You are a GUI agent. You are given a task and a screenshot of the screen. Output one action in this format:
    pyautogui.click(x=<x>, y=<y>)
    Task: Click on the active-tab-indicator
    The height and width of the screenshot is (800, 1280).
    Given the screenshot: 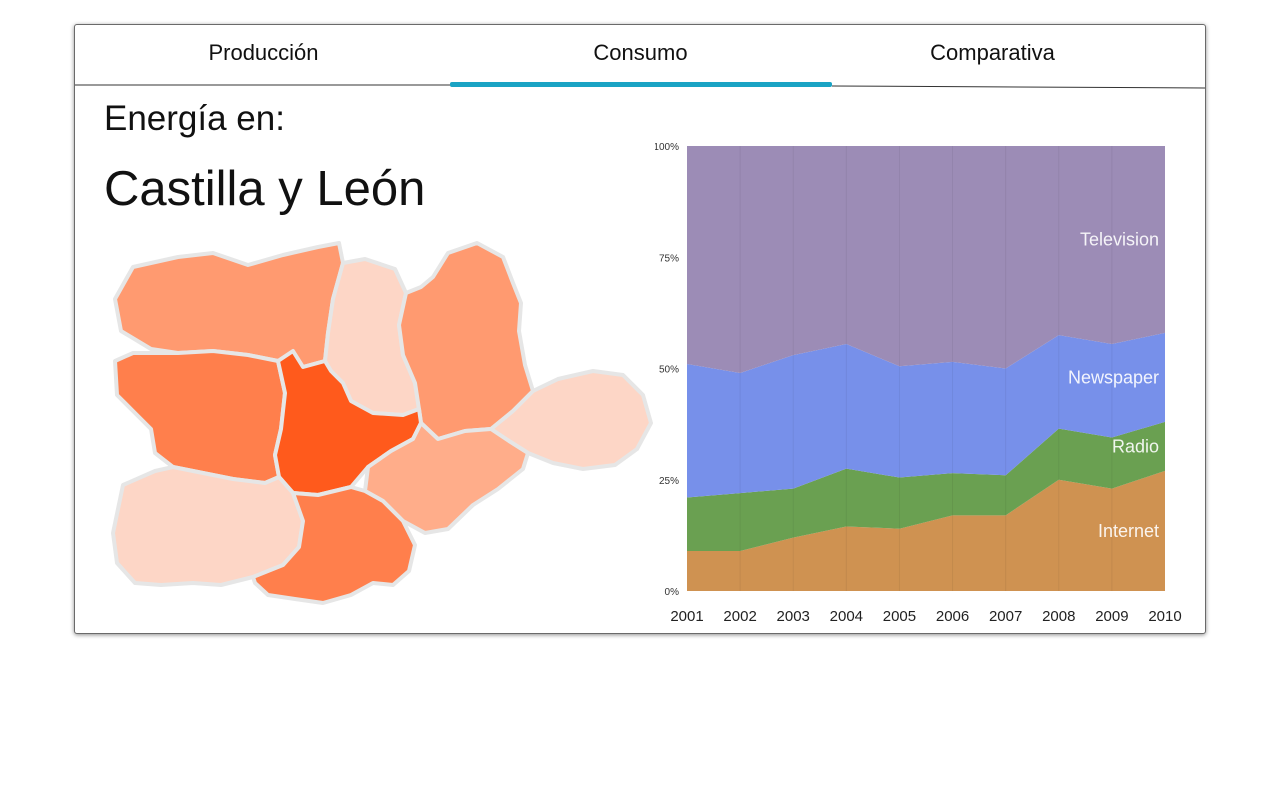 What is the action you would take?
    pyautogui.click(x=641, y=84)
    